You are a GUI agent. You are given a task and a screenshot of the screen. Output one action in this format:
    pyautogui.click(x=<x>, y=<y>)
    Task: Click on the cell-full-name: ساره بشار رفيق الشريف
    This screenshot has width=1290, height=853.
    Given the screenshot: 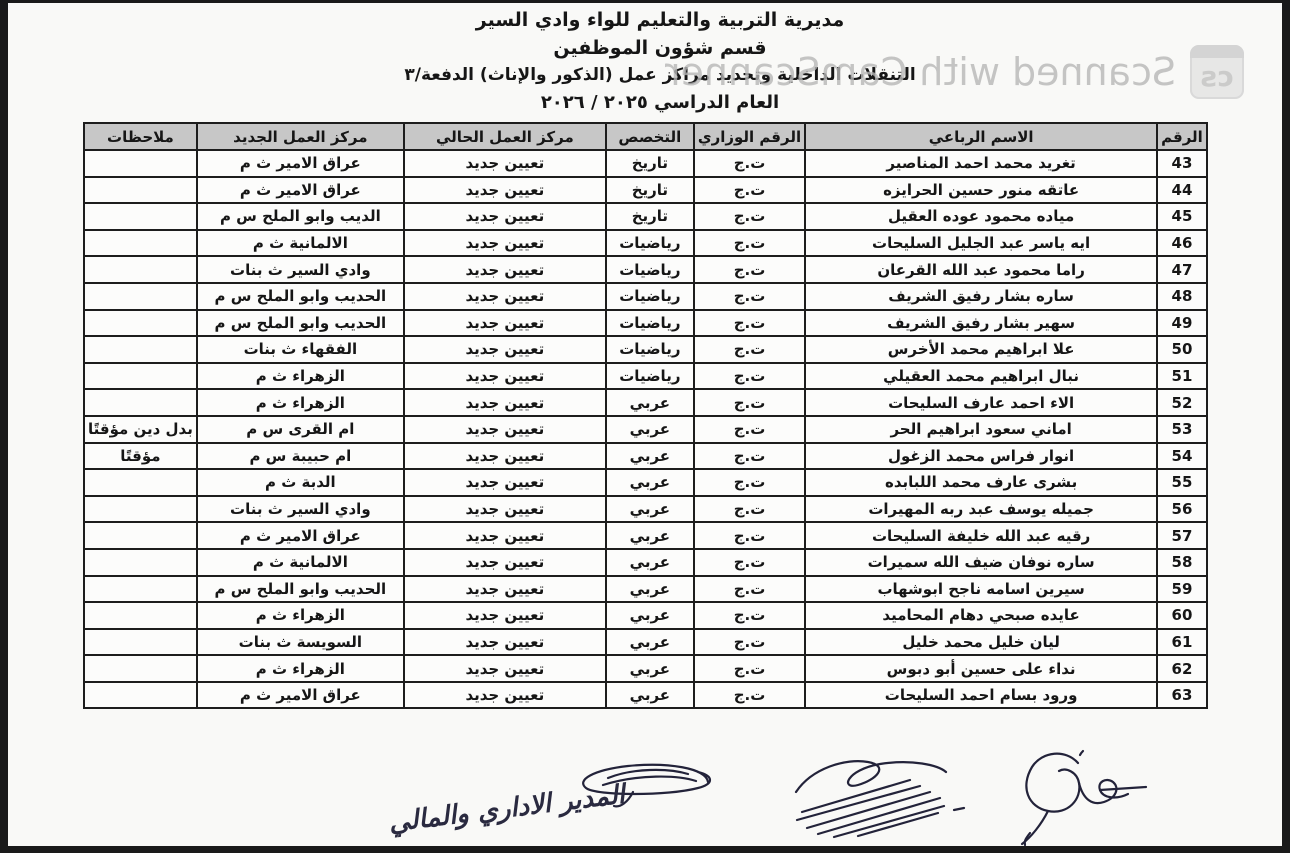 What is the action you would take?
    pyautogui.click(x=981, y=296)
    